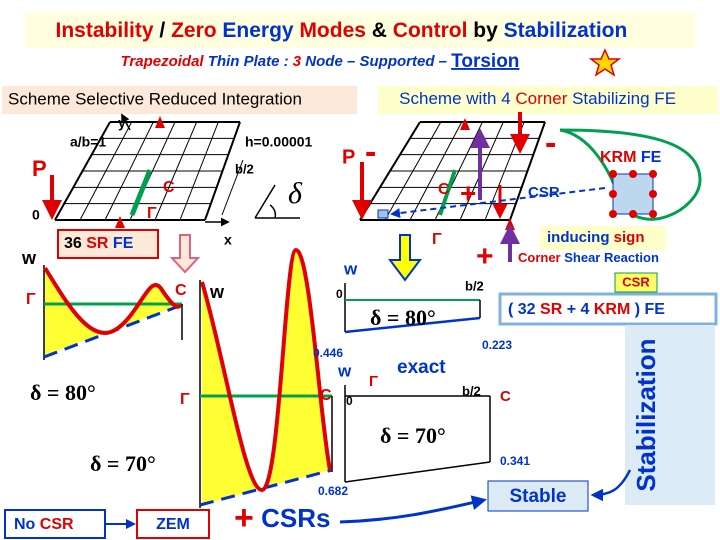  I want to click on csr-tag: CSR, so click(636, 281).